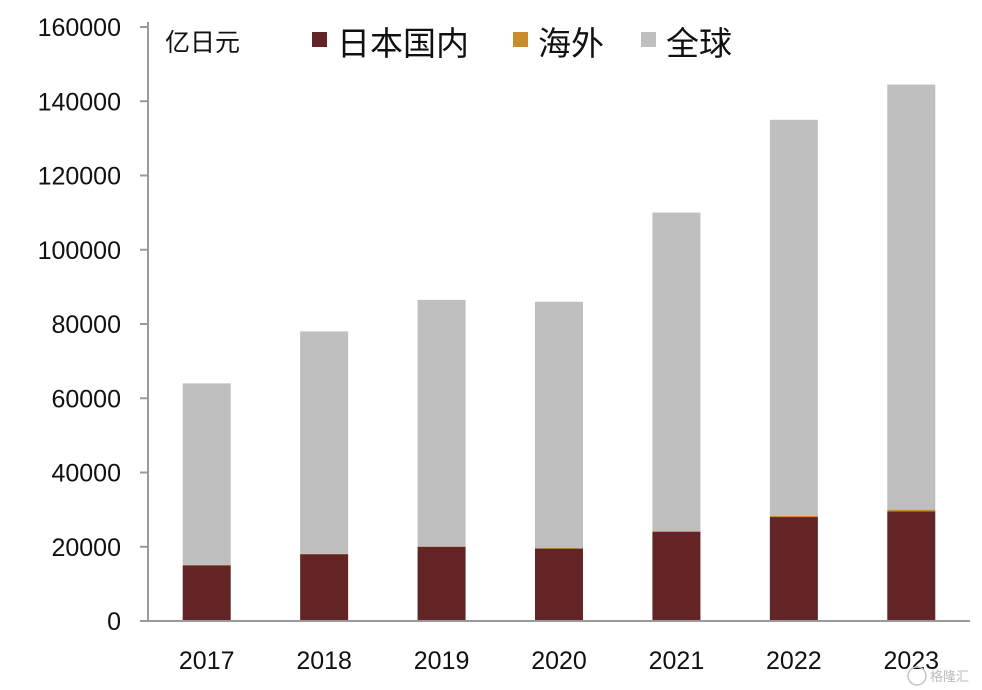 The image size is (982, 690). Describe the element at coordinates (794, 661) in the screenshot. I see `x-tick-label: 2022` at that location.